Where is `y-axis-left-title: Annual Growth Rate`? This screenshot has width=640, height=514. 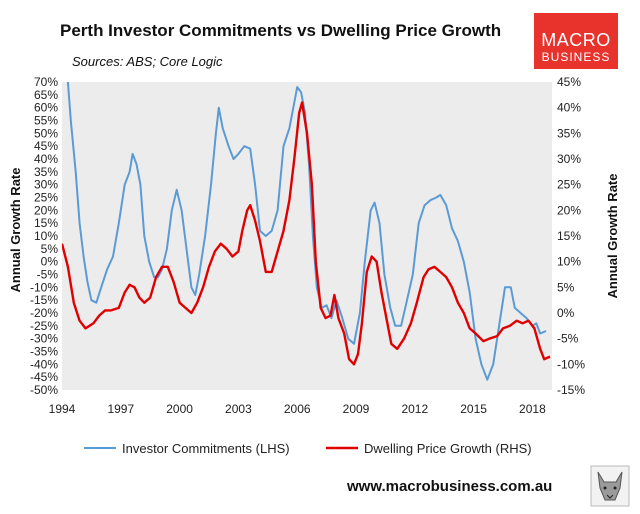
y-axis-left-title: Annual Growth Rate is located at coordinates (15, 230).